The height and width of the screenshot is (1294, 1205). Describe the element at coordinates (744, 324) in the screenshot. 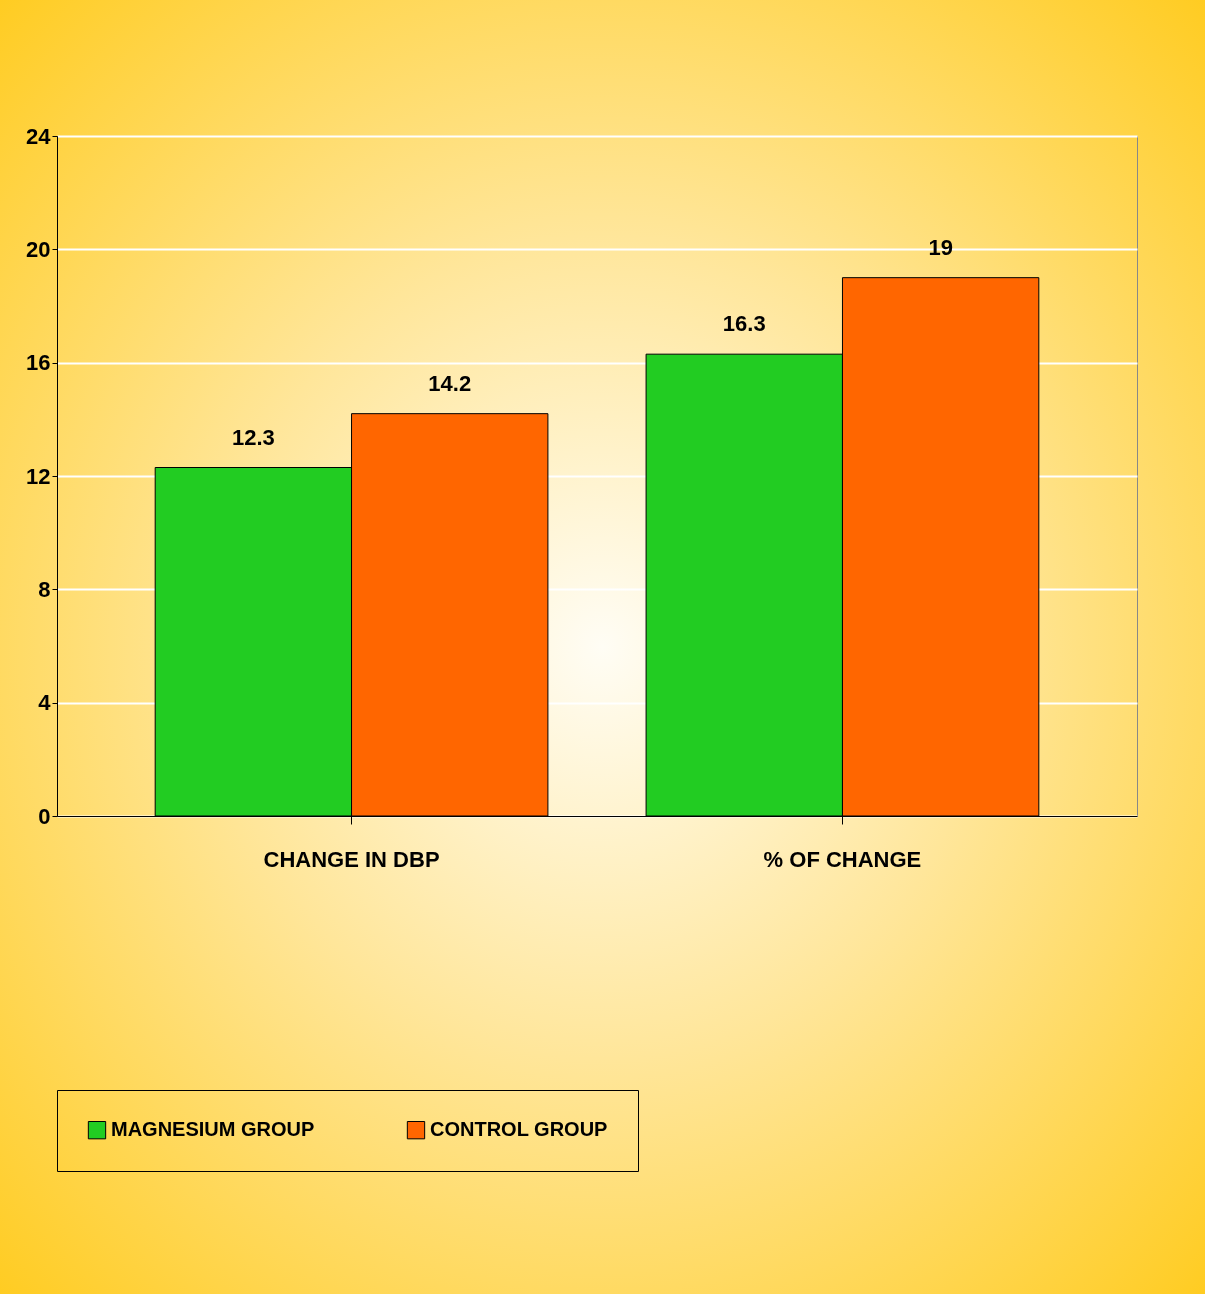

I see `data-label: 16.3` at that location.